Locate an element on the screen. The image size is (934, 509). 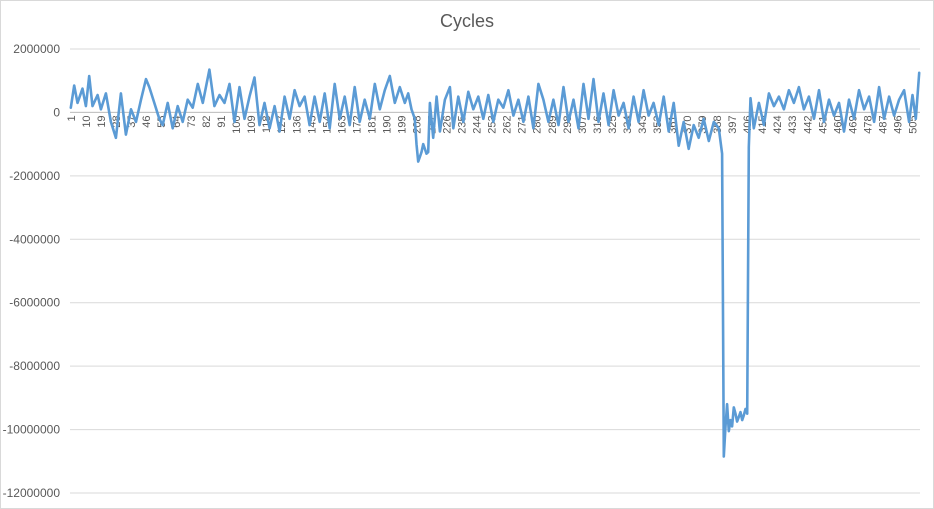
x-tick-label-10: 91 is located at coordinates (222, 121).